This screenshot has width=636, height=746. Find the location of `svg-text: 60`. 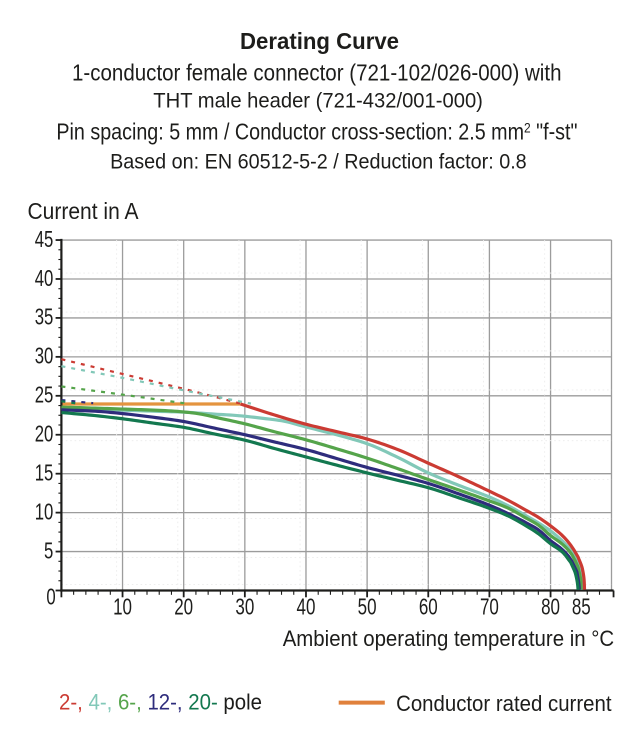

svg-text: 60 is located at coordinates (428, 606).